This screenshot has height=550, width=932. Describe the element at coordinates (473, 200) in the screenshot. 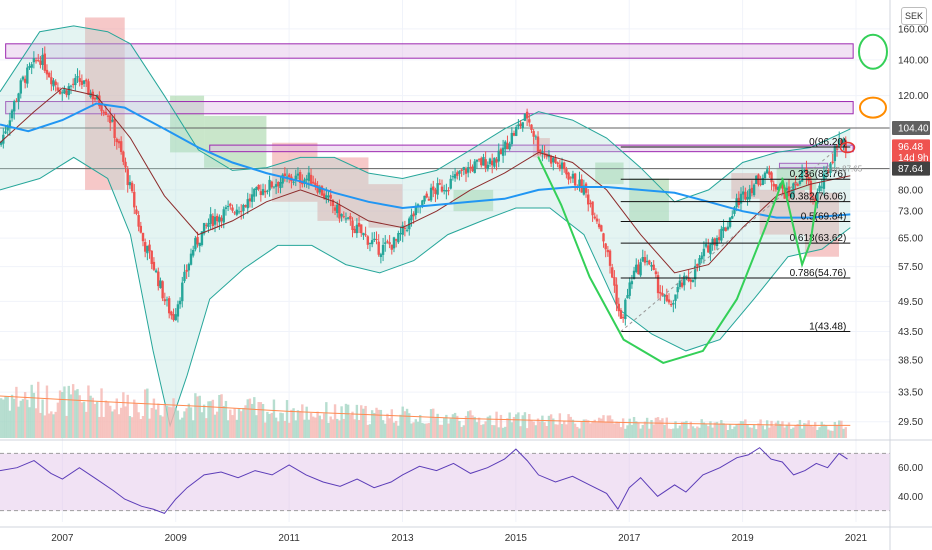

I see `bullish-cloud-segment` at that location.